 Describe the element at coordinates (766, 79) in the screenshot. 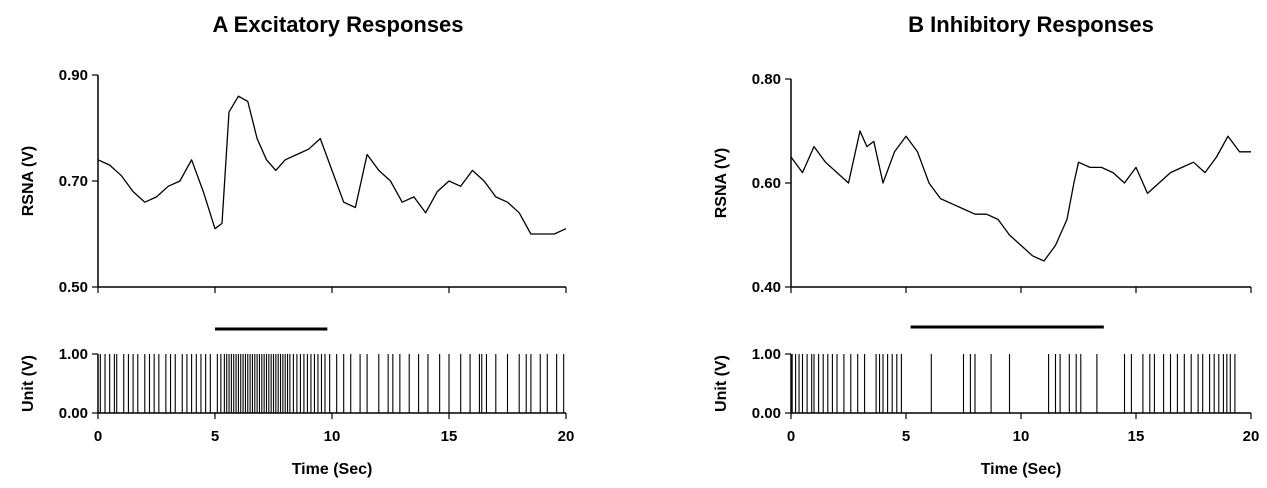

I see `rsna-y-tick-label: 0.80` at that location.